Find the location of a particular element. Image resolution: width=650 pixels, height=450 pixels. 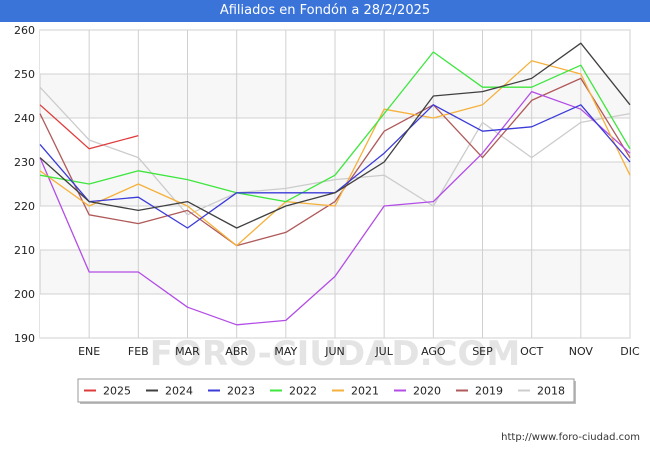

y-tick-label: 240 is located at coordinates (24, 118).